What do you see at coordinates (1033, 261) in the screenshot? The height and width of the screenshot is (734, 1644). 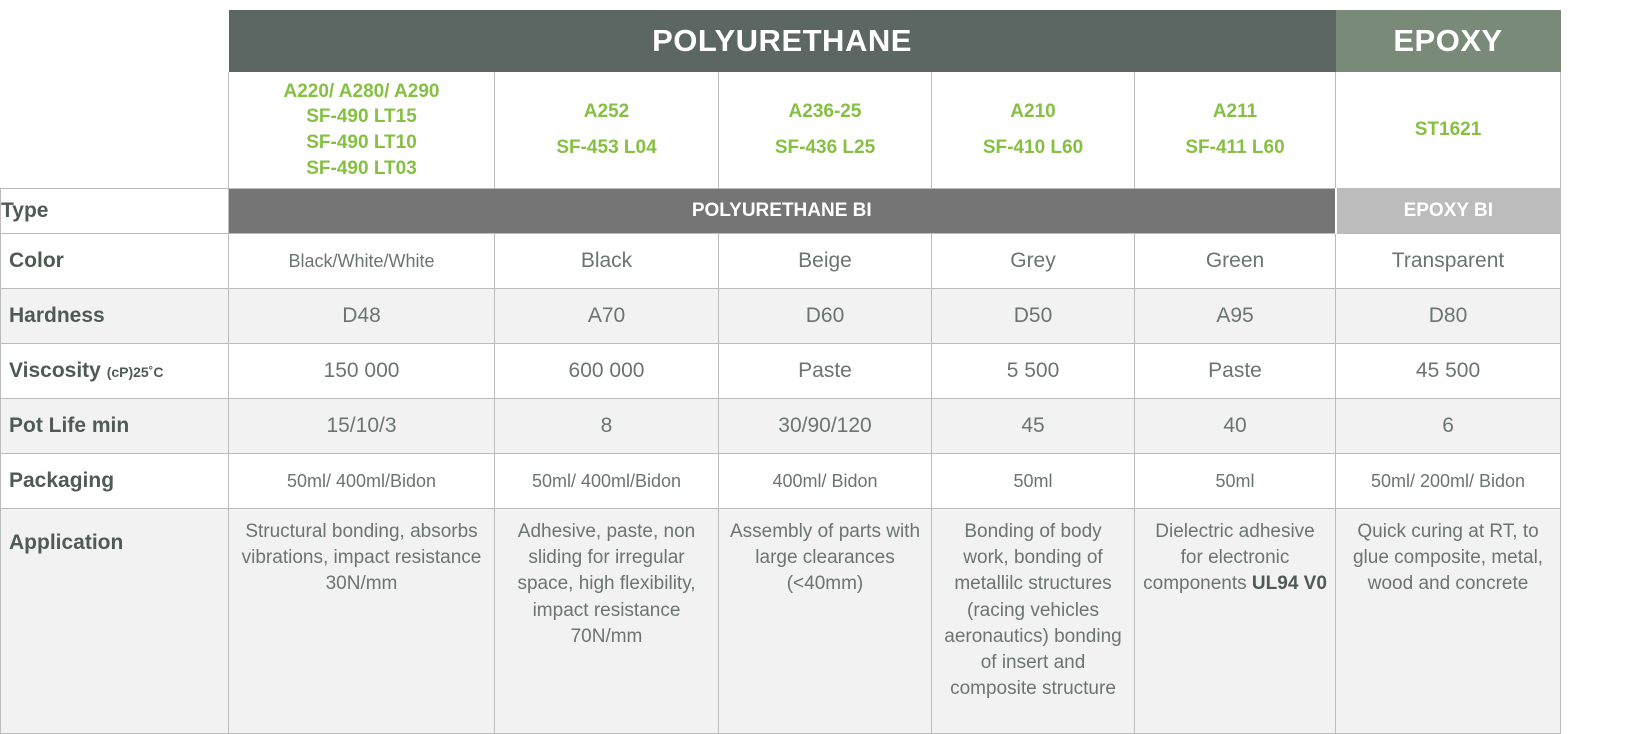 I see `color-a210: Grey` at bounding box center [1033, 261].